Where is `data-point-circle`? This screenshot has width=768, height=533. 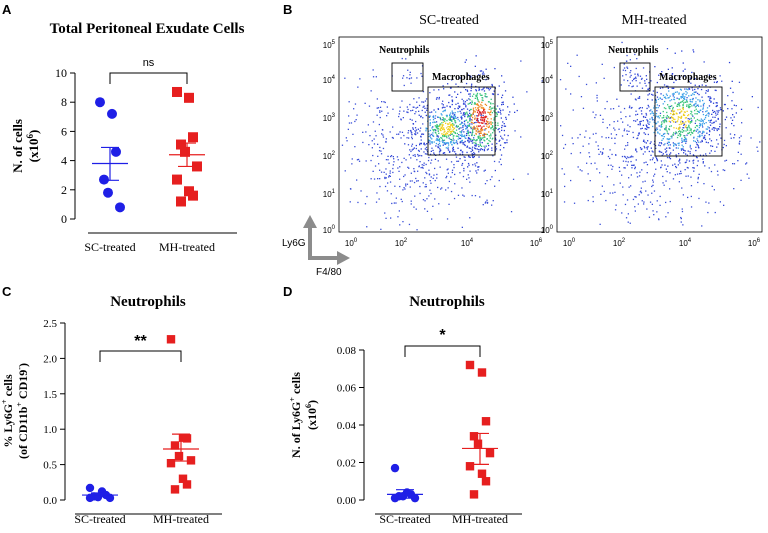
data-point-circle is located at coordinates (395, 498).